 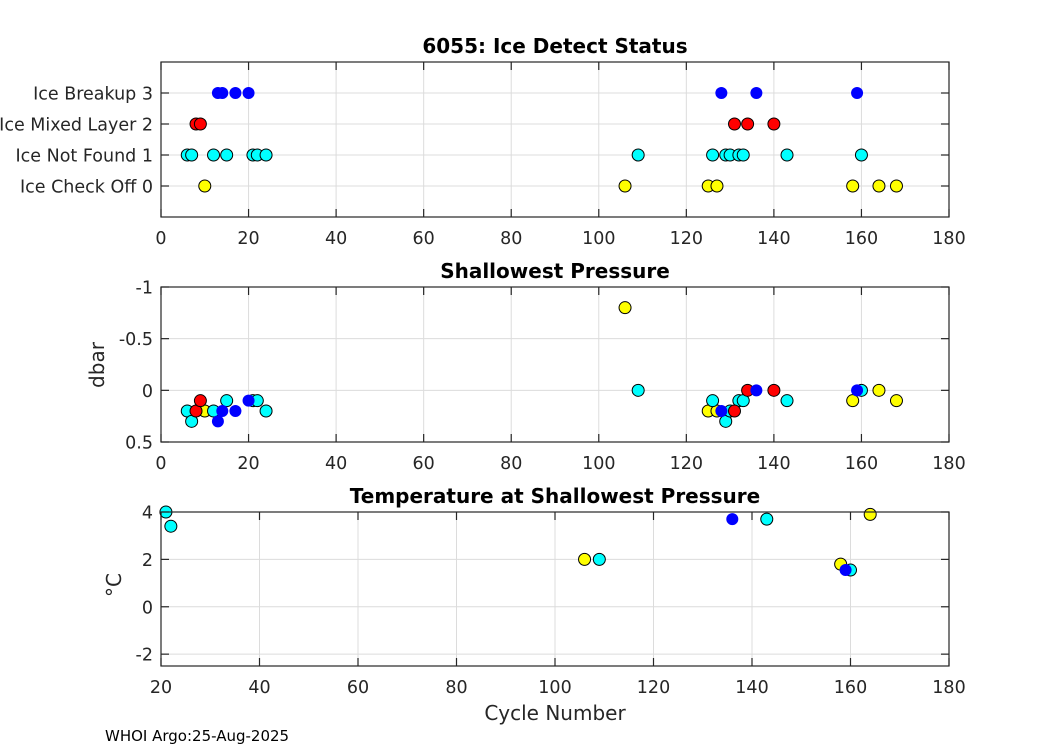 I want to click on y-tick-label: -1, so click(x=144, y=289).